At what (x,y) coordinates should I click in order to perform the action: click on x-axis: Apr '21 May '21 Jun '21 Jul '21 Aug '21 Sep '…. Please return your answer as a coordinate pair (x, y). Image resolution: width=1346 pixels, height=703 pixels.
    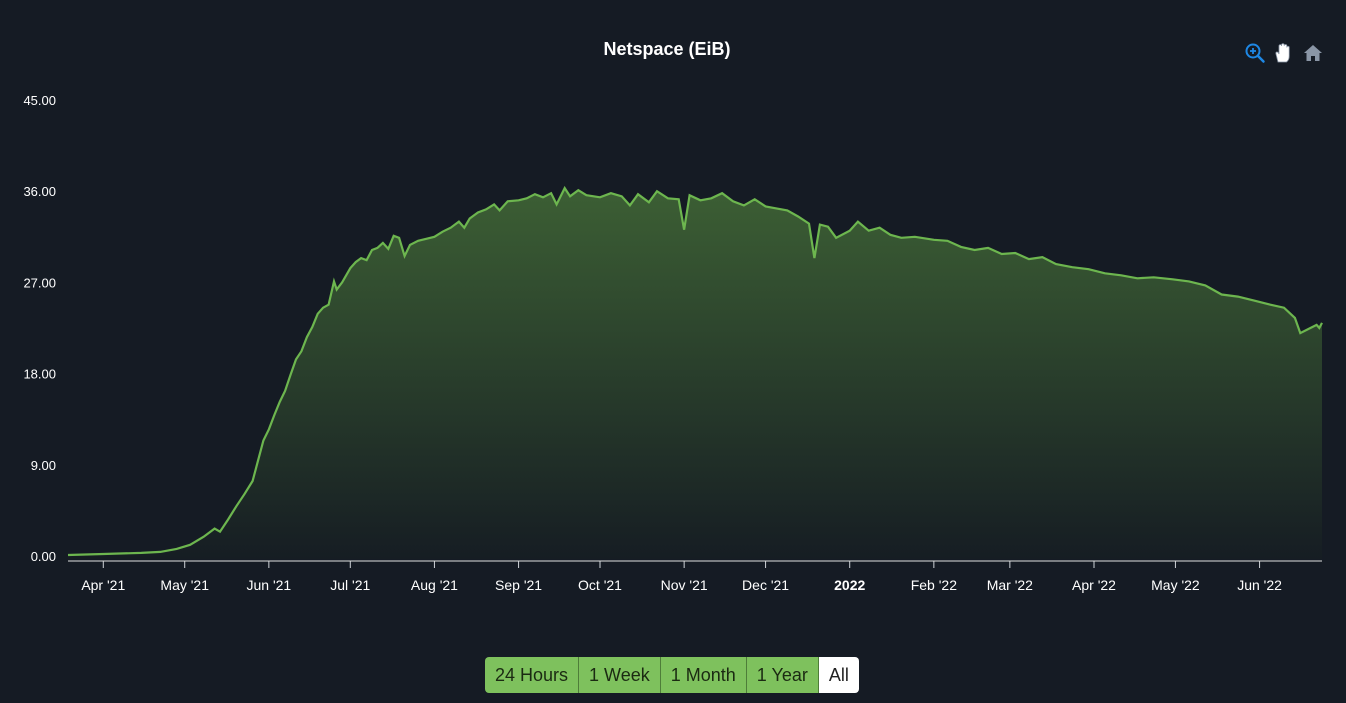
    Looking at the image, I should click on (681, 577).